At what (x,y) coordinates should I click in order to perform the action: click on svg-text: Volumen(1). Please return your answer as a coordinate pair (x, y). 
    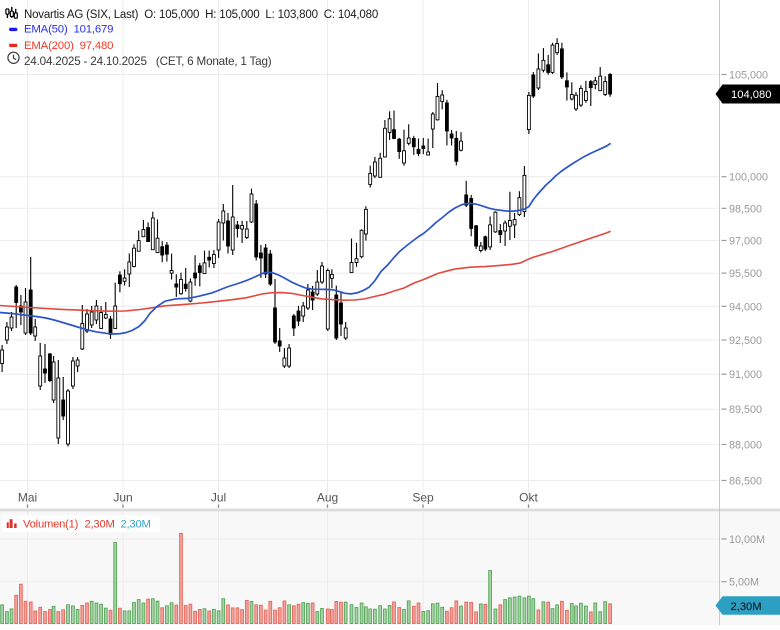
    Looking at the image, I should click on (51, 525).